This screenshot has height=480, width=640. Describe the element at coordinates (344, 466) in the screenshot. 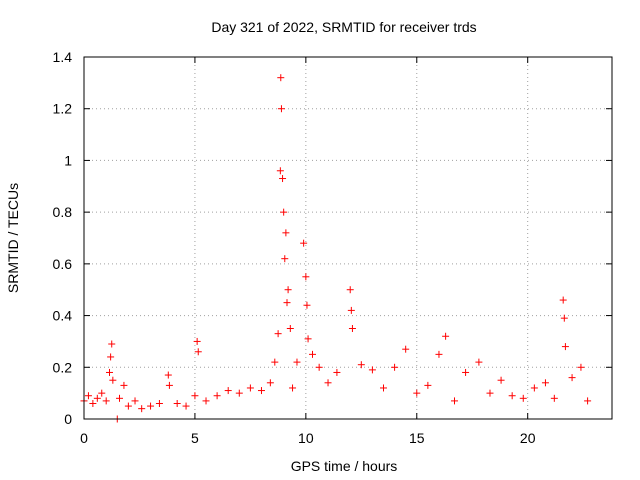

I see `x-axis-title: GPS time / hours` at that location.